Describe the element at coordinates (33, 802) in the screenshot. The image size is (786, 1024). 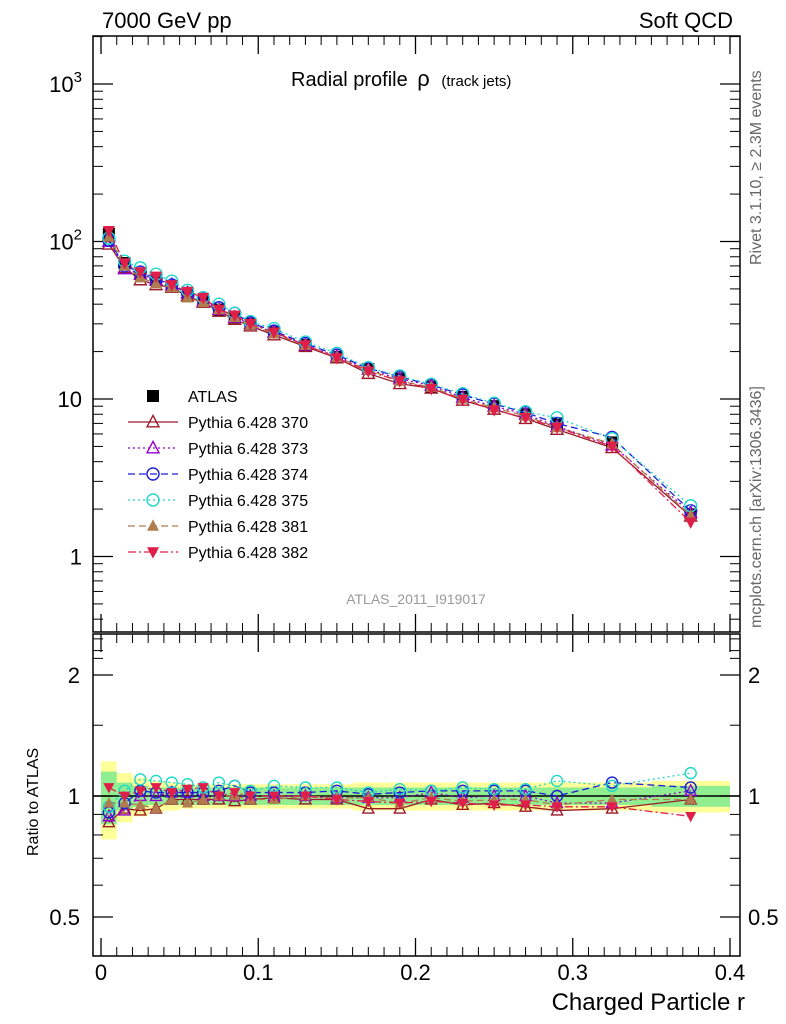
I see `ratio-ylabel: Ratio to ATLAS` at that location.